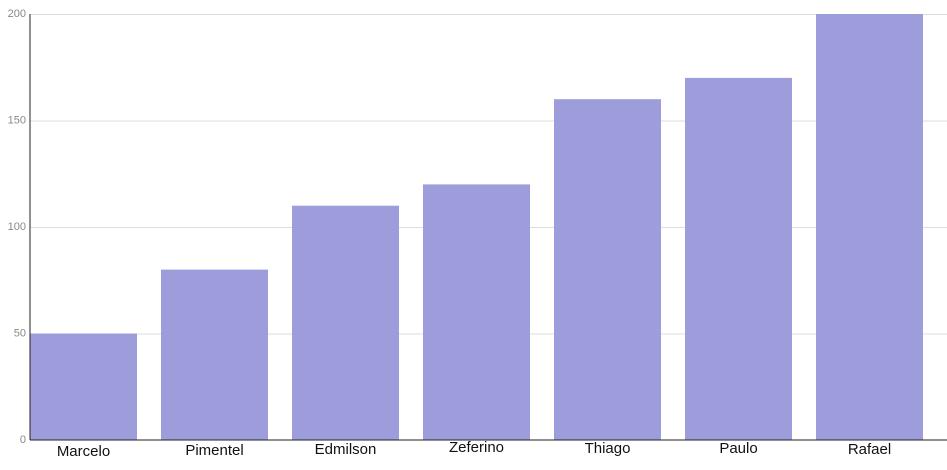 The width and height of the screenshot is (947, 470). What do you see at coordinates (83, 386) in the screenshot?
I see `bar-marcelo` at bounding box center [83, 386].